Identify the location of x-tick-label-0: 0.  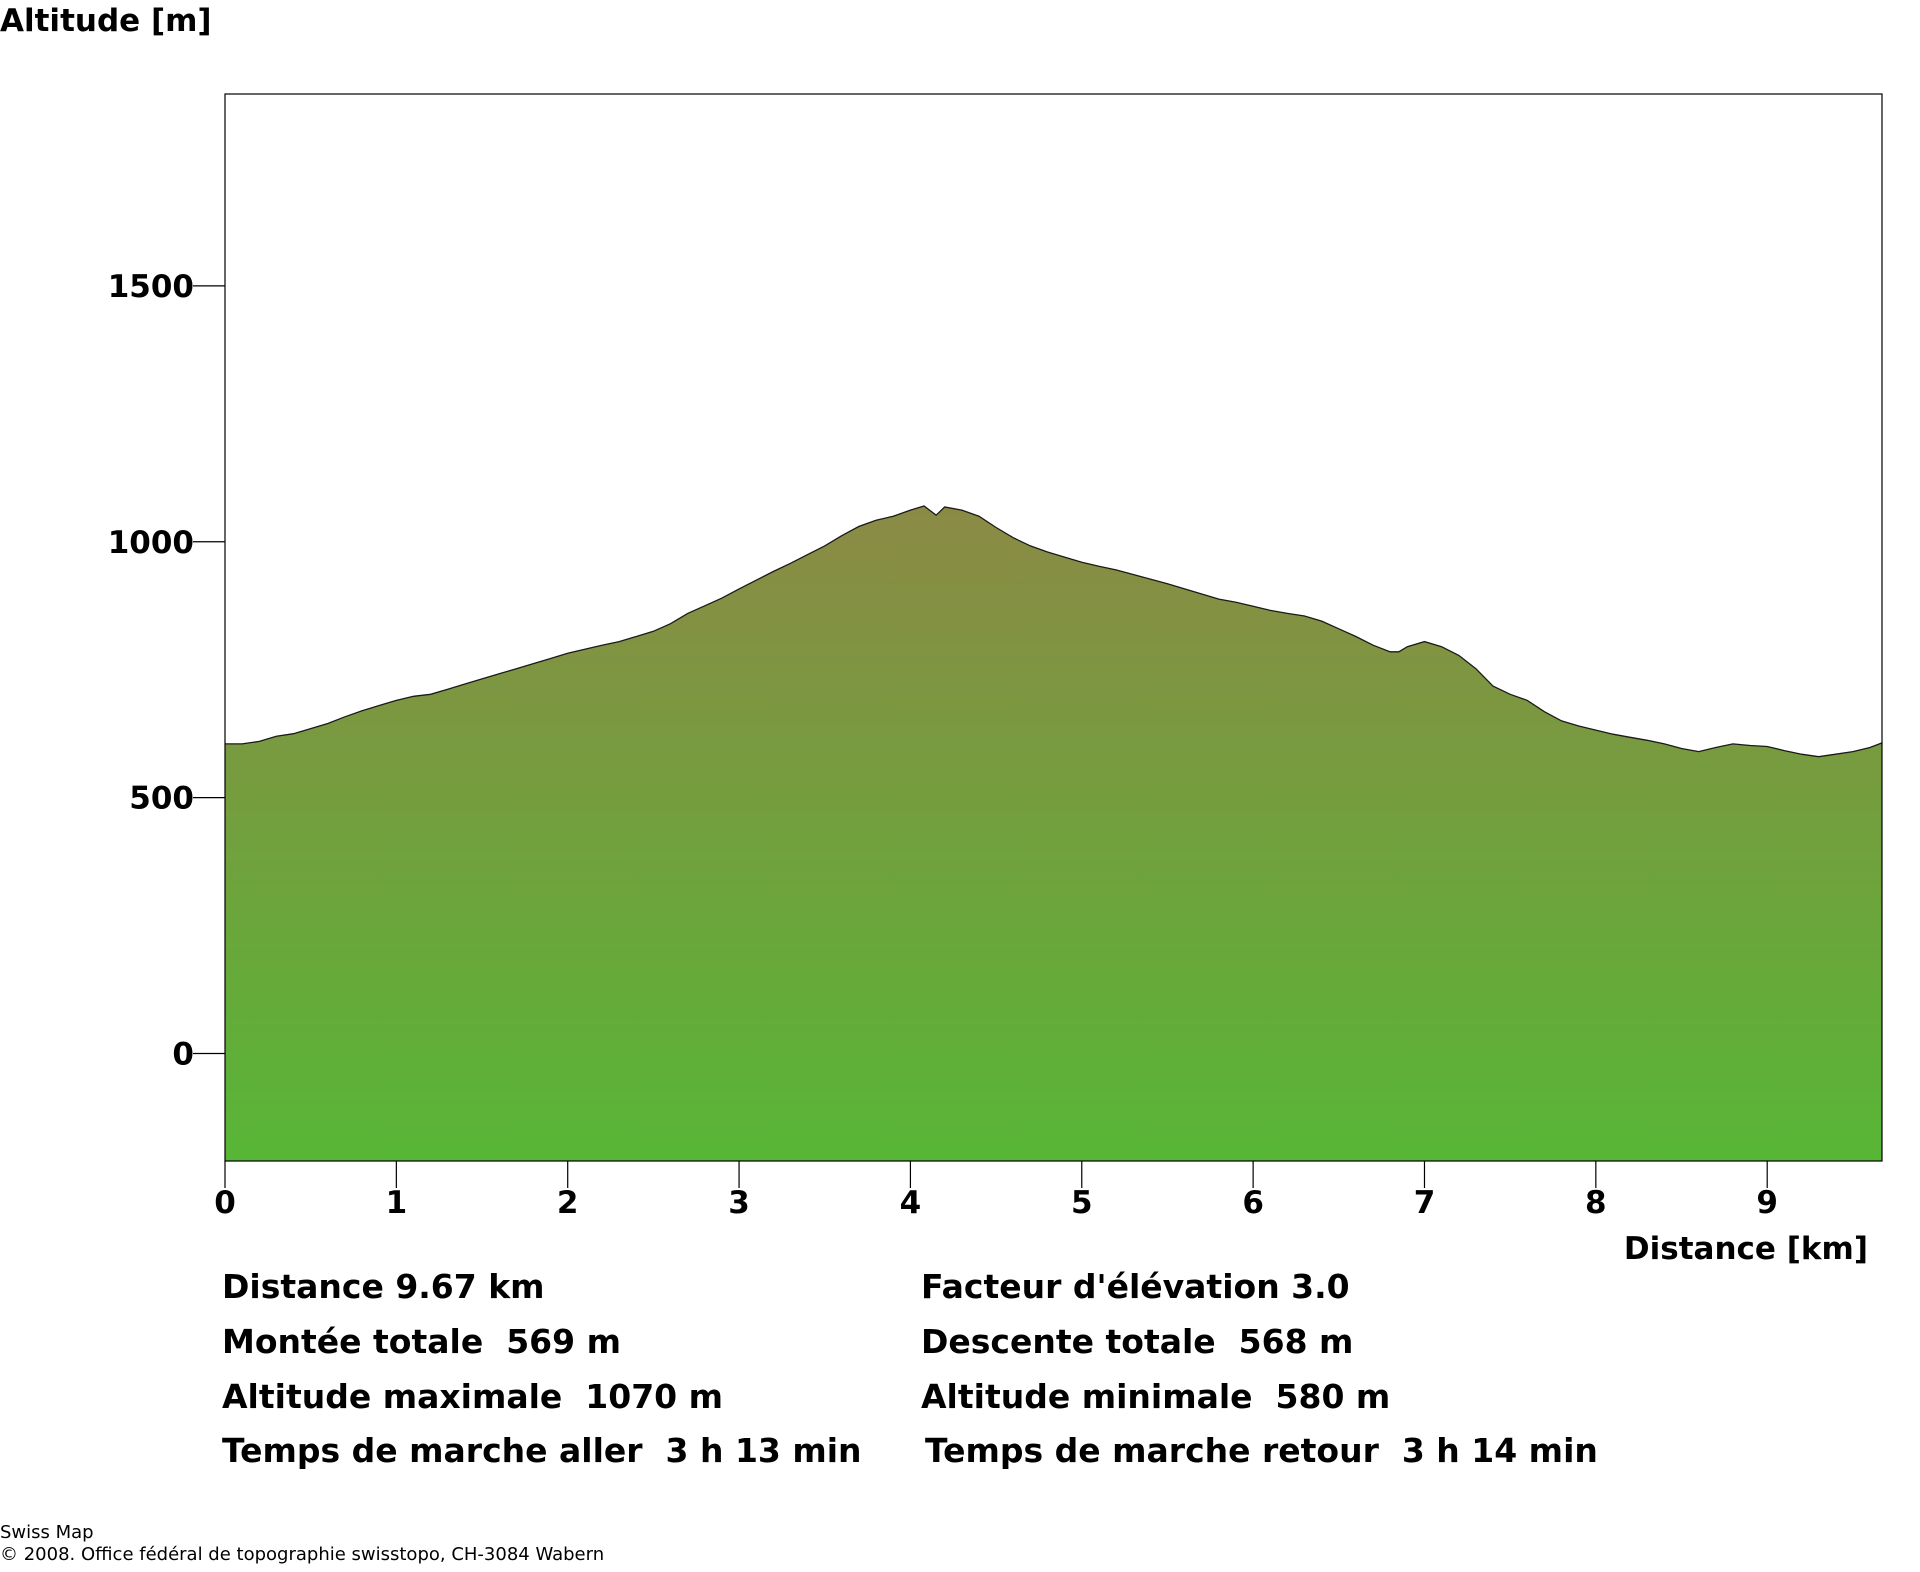
(225, 1203).